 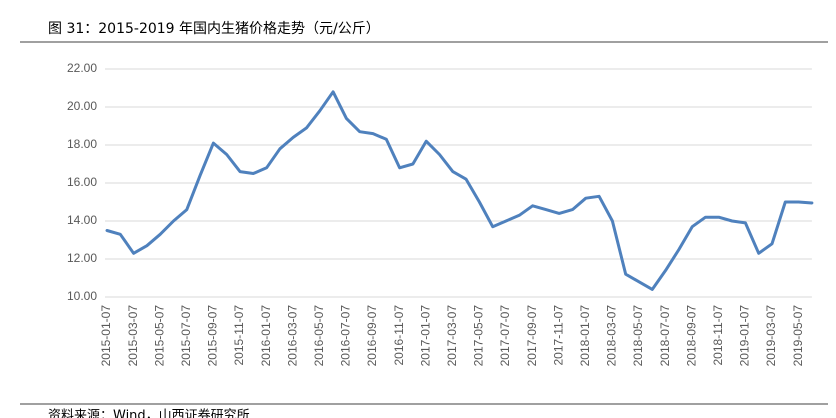 I want to click on x-tick-label: 2015-11-07, so click(x=239, y=335).